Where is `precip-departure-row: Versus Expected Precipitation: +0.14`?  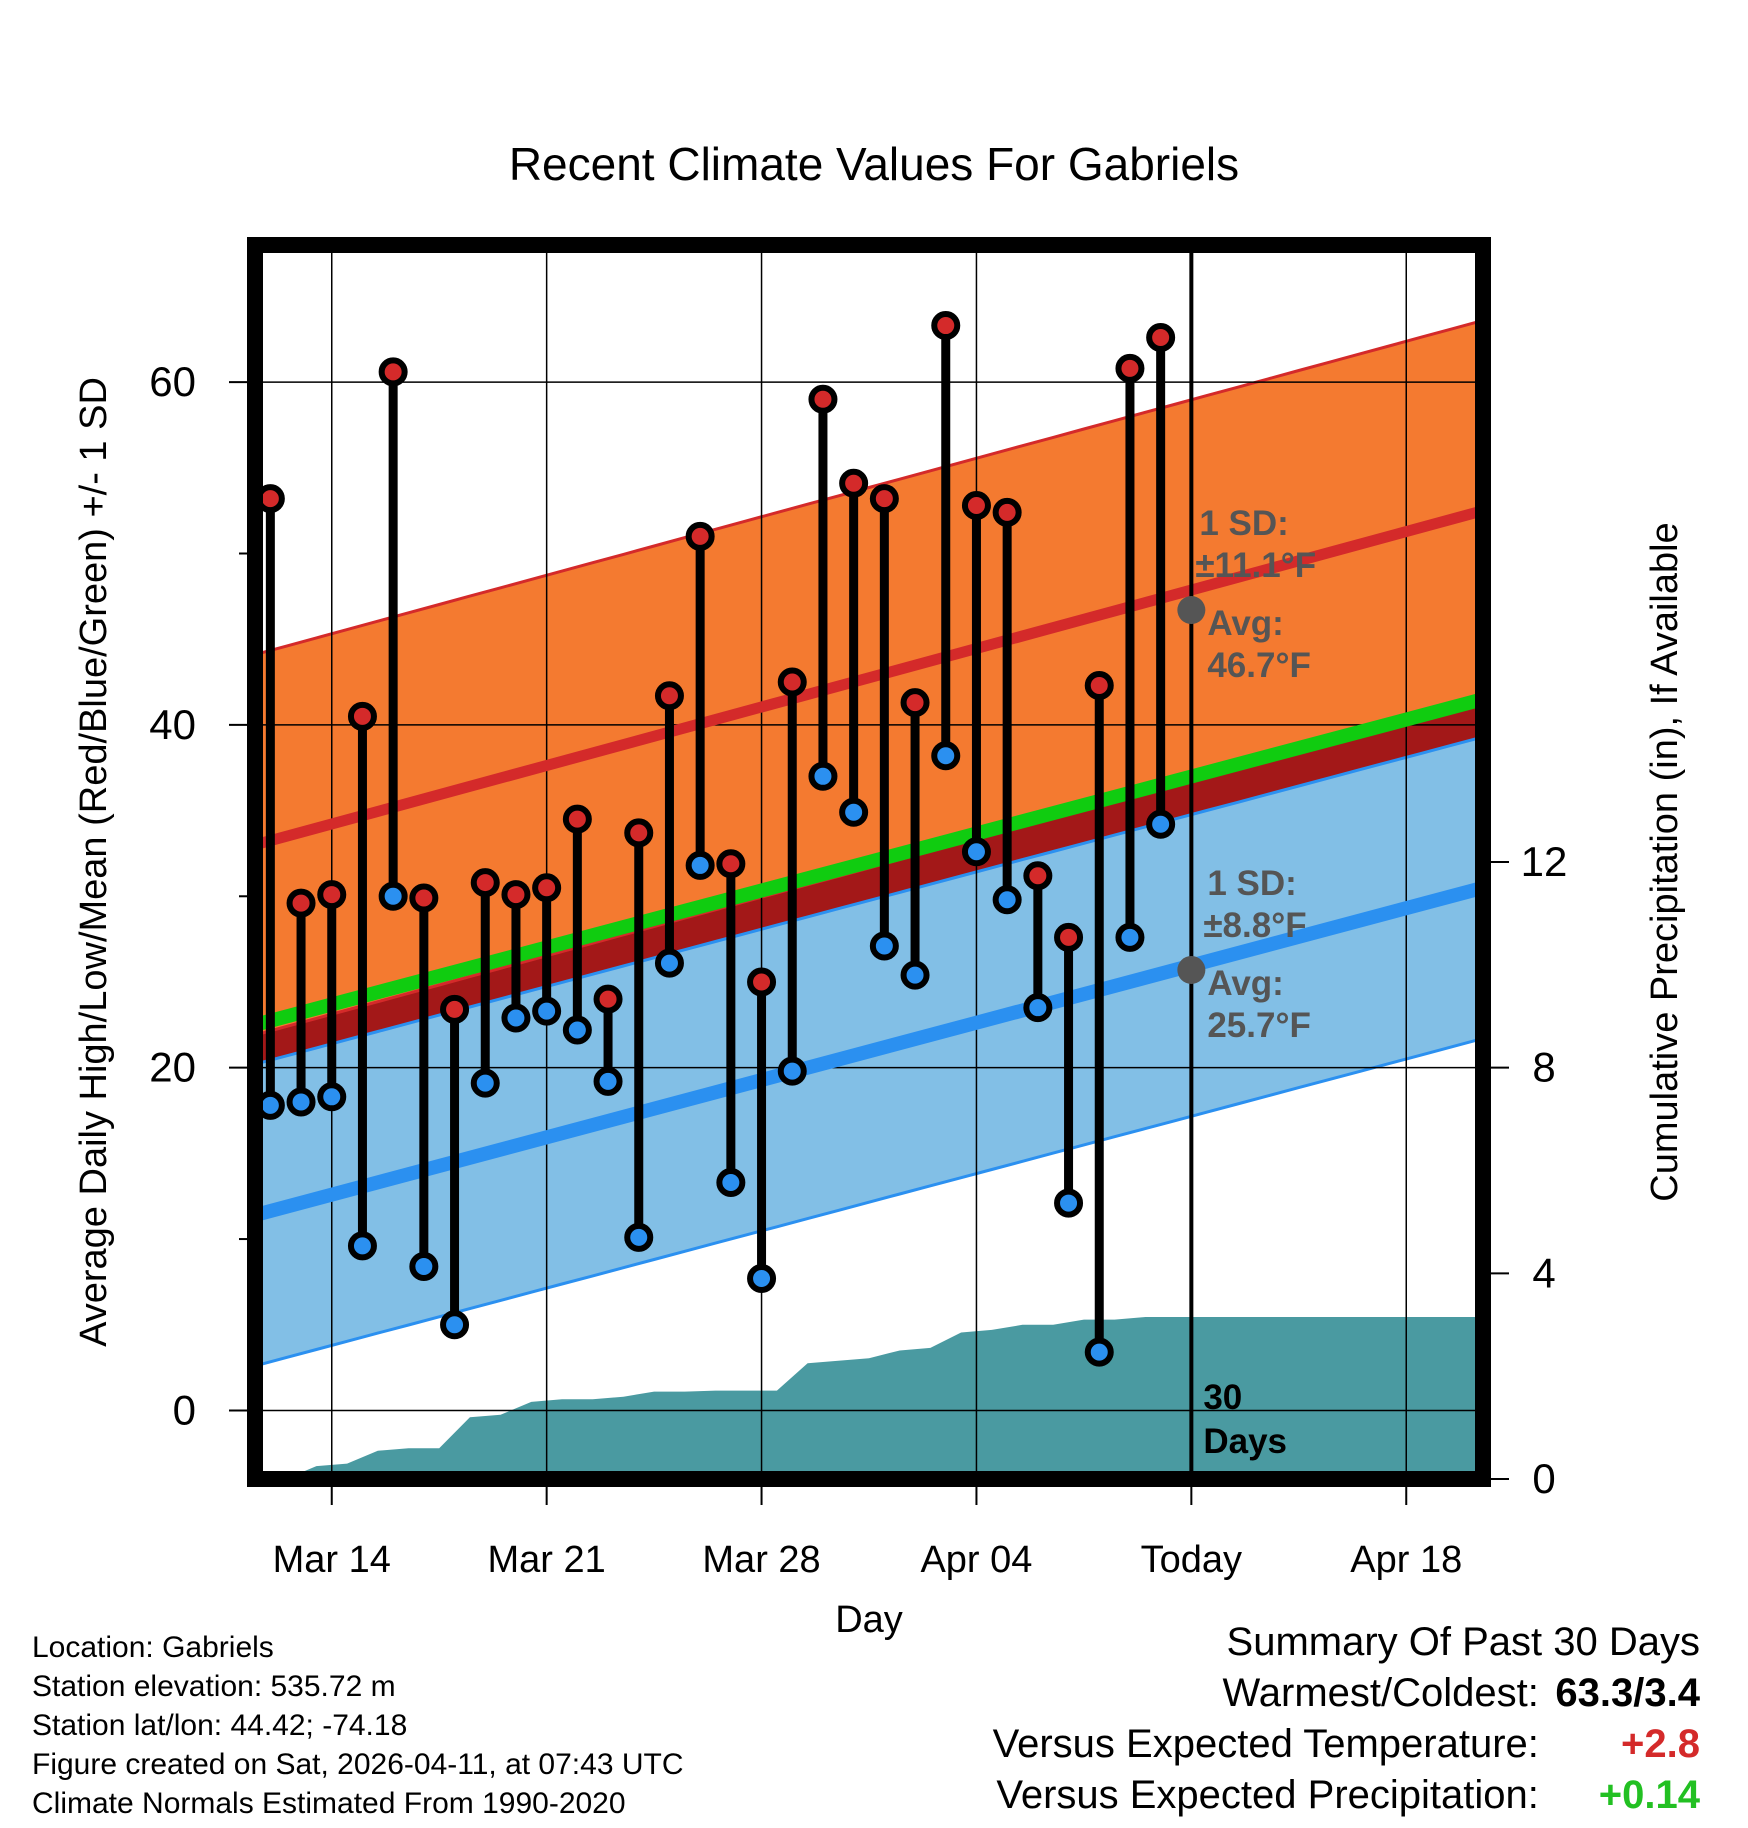 precip-departure-row: Versus Expected Precipitation: +0.14 is located at coordinates (1346, 1795).